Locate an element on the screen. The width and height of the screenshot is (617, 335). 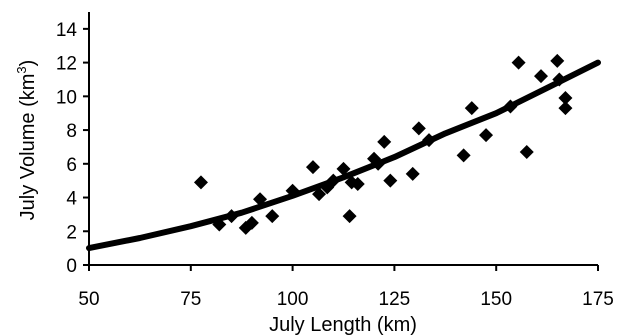
y-axis-title-main: July Volume (km is located at coordinates (28, 147).